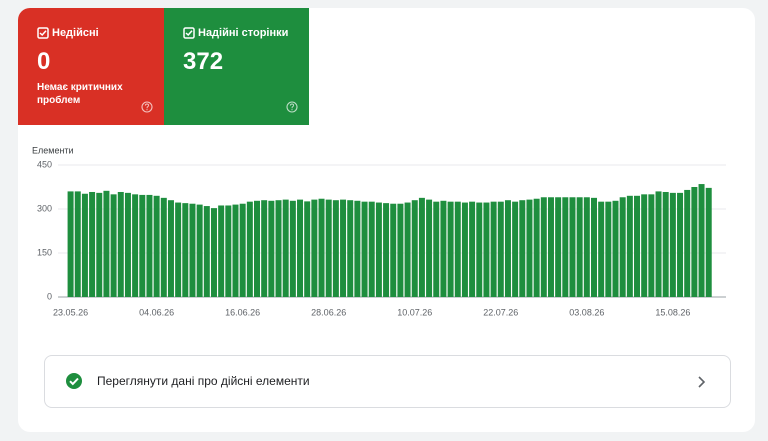 The width and height of the screenshot is (768, 441). What do you see at coordinates (74, 381) in the screenshot?
I see `check-icon` at bounding box center [74, 381].